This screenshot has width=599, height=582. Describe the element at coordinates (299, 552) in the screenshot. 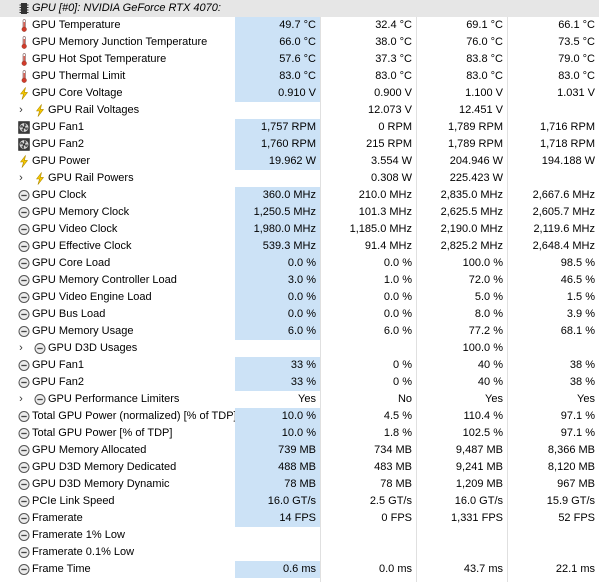

I see `sensor-row-framerate-0-1-low: Framerate 0.1% Low` at that location.